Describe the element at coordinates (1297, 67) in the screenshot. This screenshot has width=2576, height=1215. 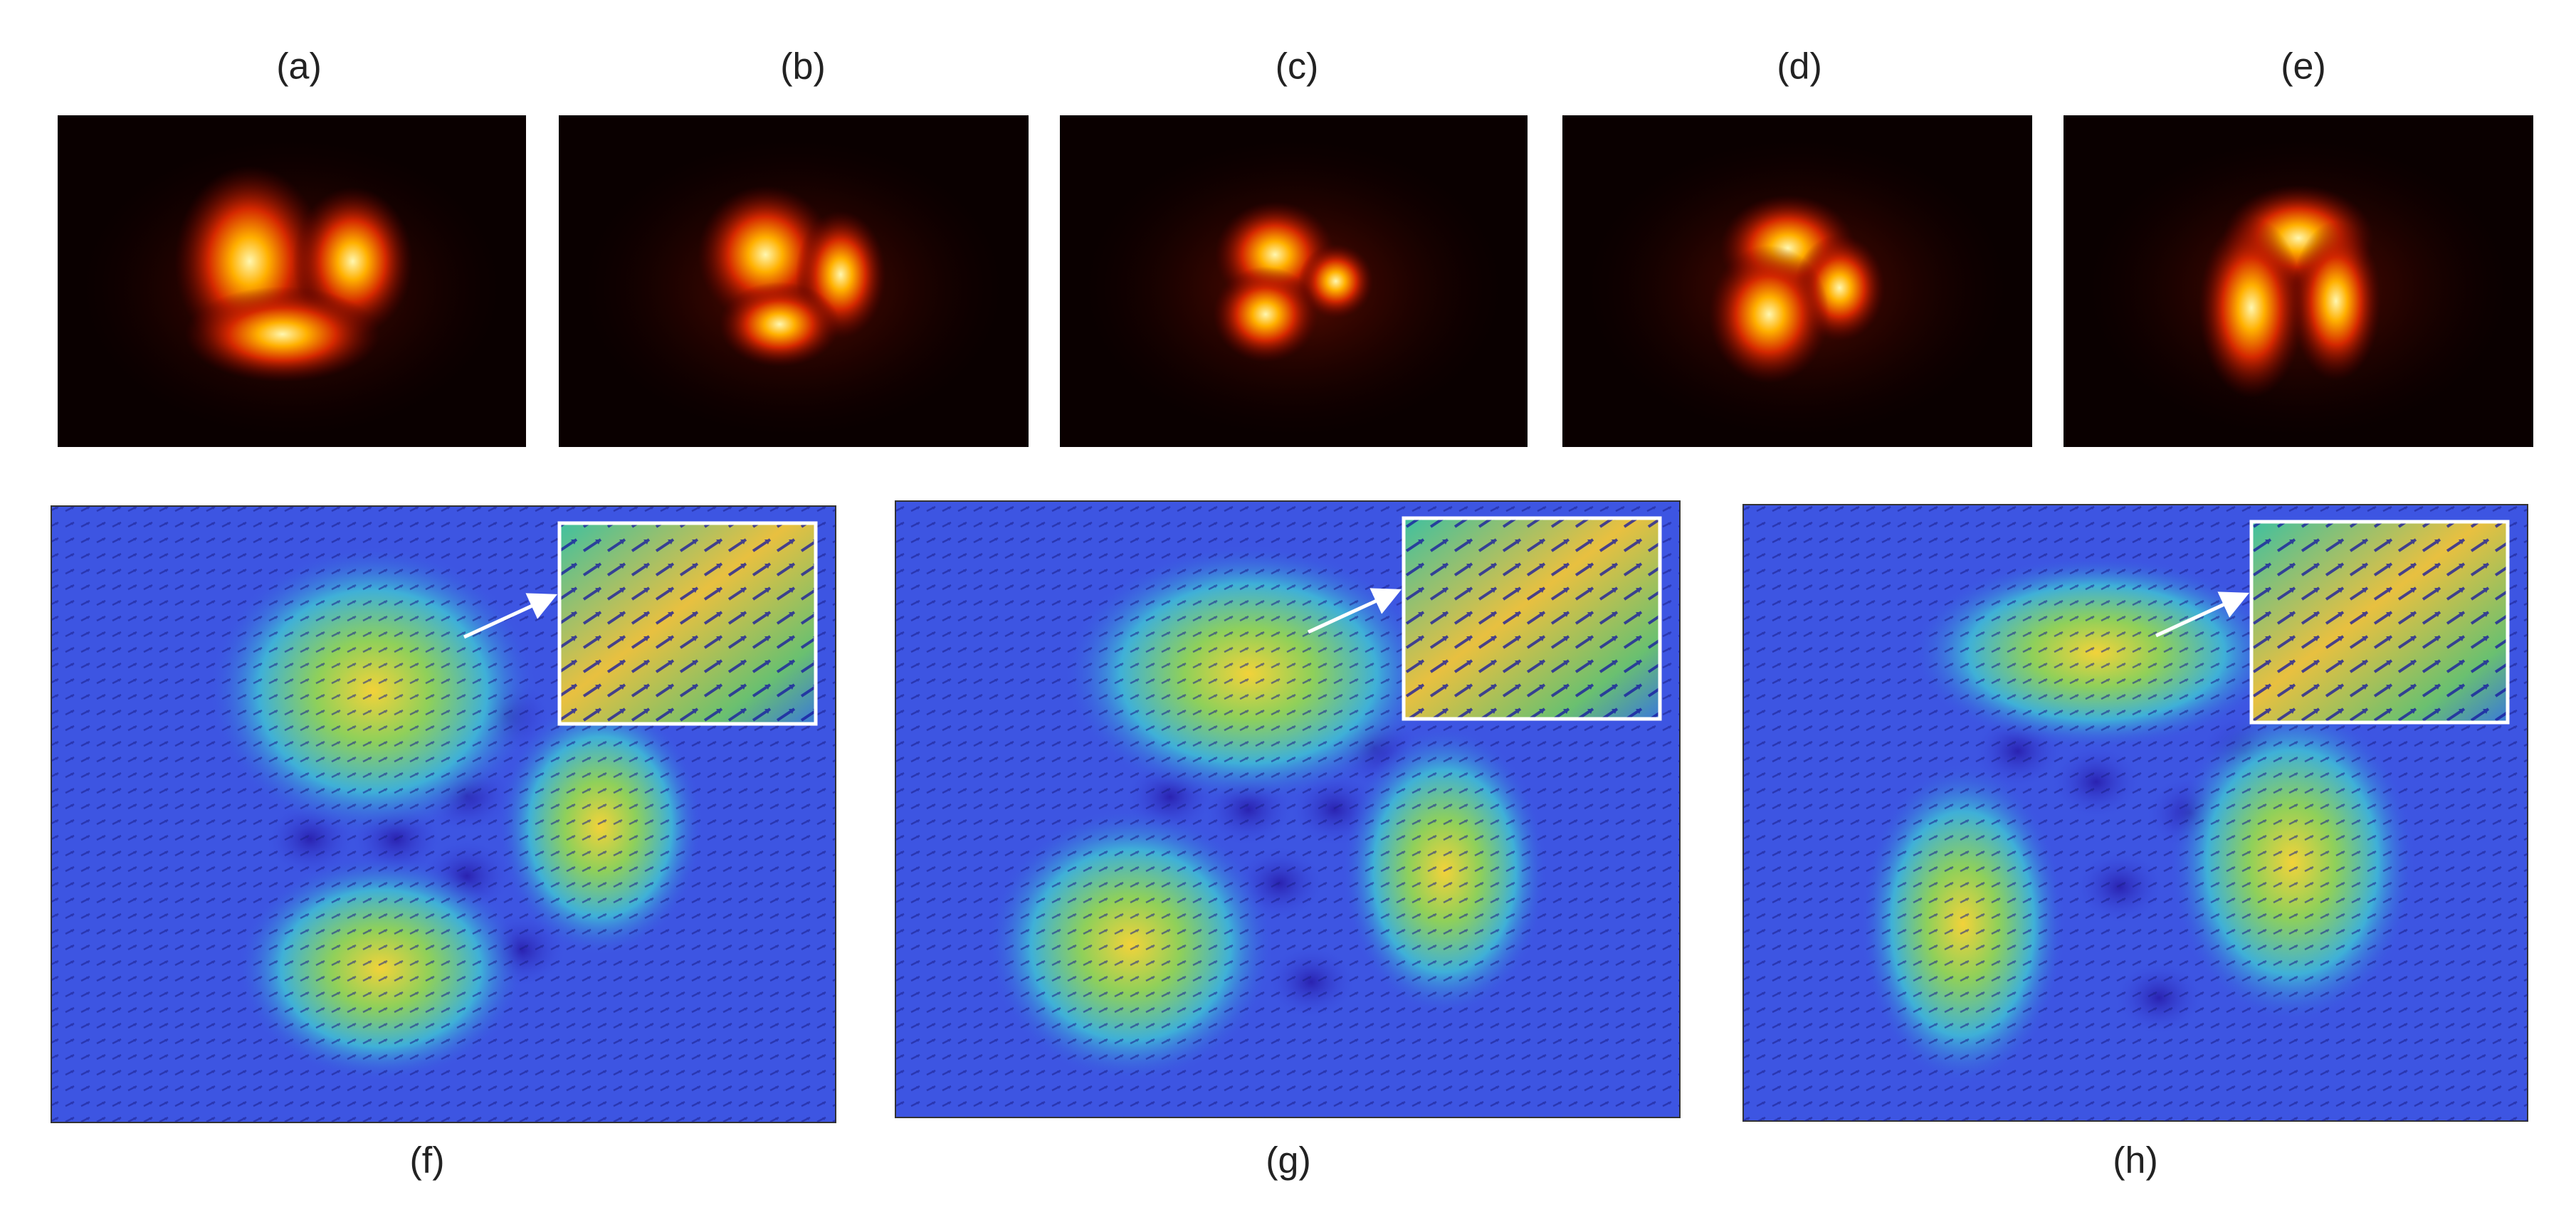
I see `panel-label: (c)` at that location.